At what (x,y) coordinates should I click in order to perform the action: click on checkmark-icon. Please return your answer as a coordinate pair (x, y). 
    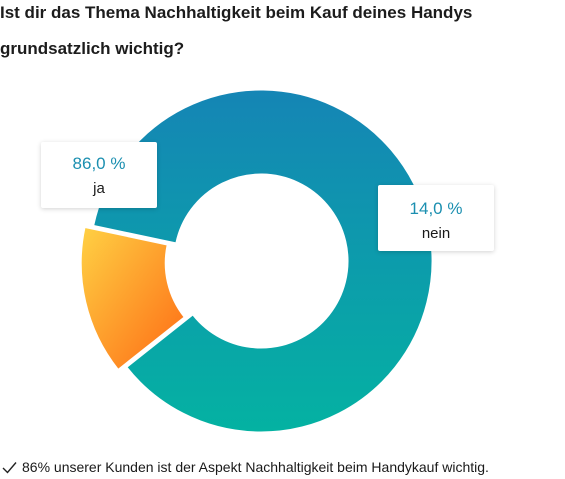
    Looking at the image, I should click on (9, 468).